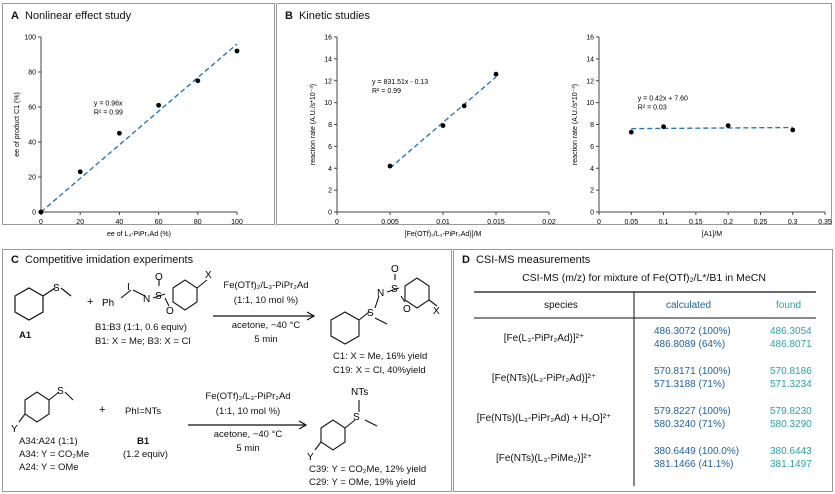 The image size is (835, 494). Describe the element at coordinates (330, 169) in the screenshot. I see `y-tick-label: 4` at that location.